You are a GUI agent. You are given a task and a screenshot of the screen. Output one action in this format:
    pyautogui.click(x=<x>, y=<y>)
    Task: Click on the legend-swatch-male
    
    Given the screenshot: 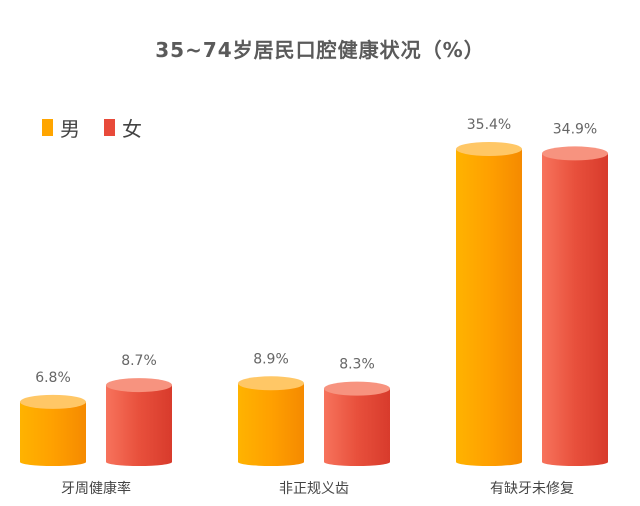 What is the action you would take?
    pyautogui.click(x=47, y=127)
    